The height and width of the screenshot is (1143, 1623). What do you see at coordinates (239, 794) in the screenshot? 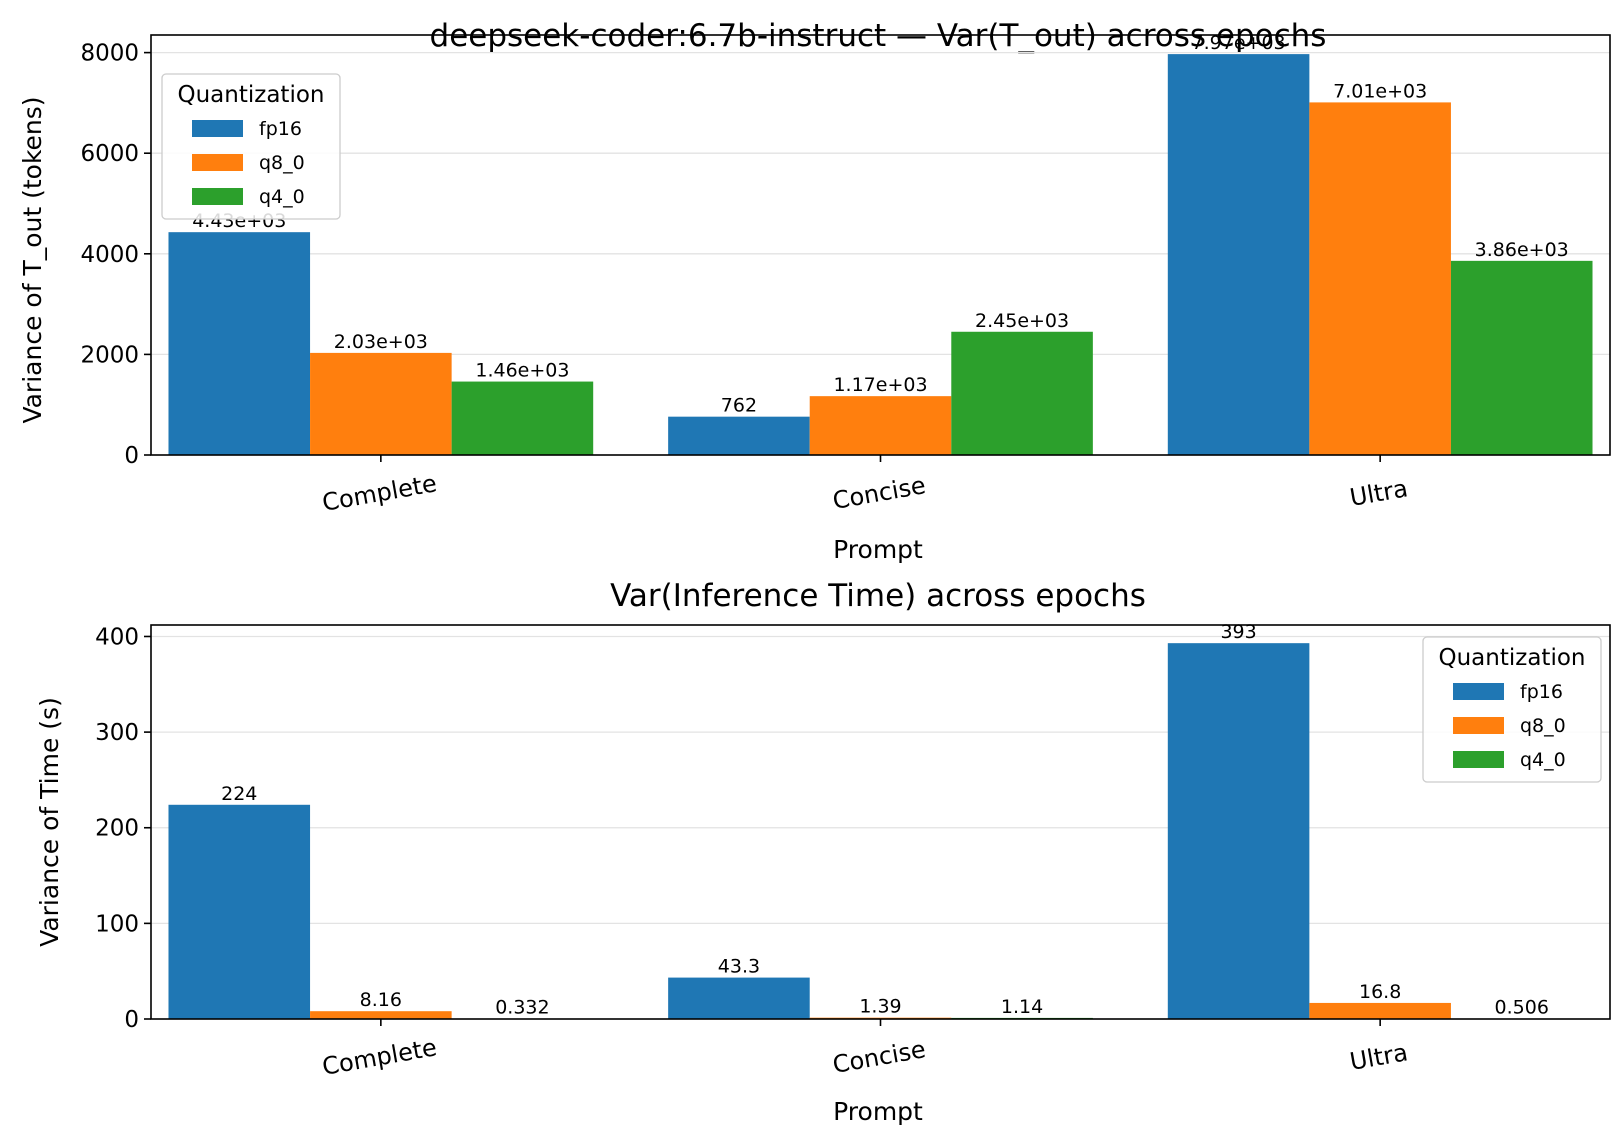
I see `data-label: 224` at bounding box center [239, 794].